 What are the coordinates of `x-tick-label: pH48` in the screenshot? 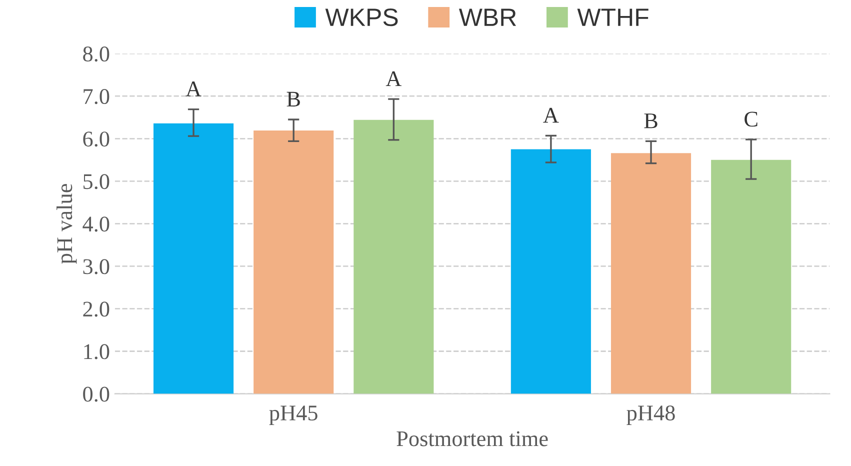 It's located at (650, 416).